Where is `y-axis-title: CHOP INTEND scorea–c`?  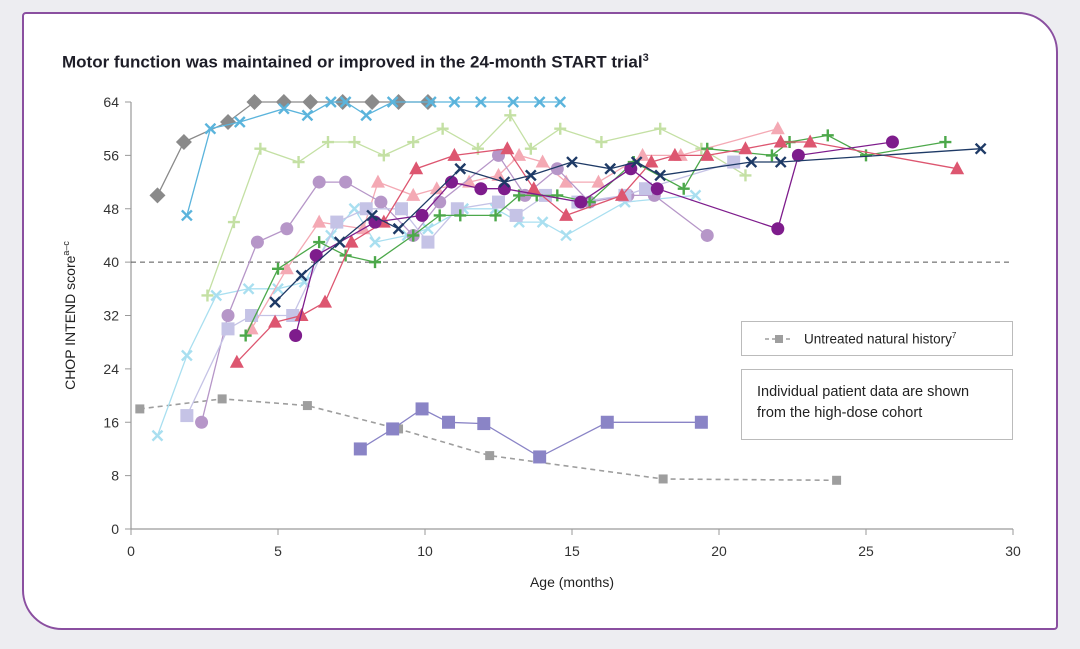
y-axis-title: CHOP INTEND scorea–c is located at coordinates (69, 315).